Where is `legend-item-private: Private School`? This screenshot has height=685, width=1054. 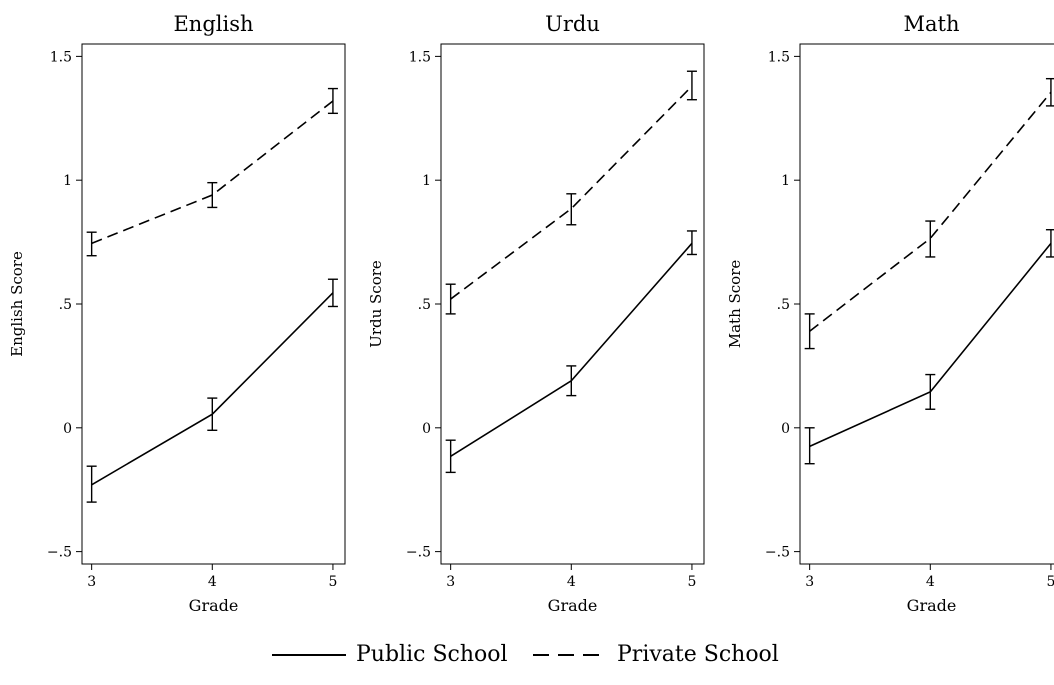 legend-item-private: Private School is located at coordinates (656, 654).